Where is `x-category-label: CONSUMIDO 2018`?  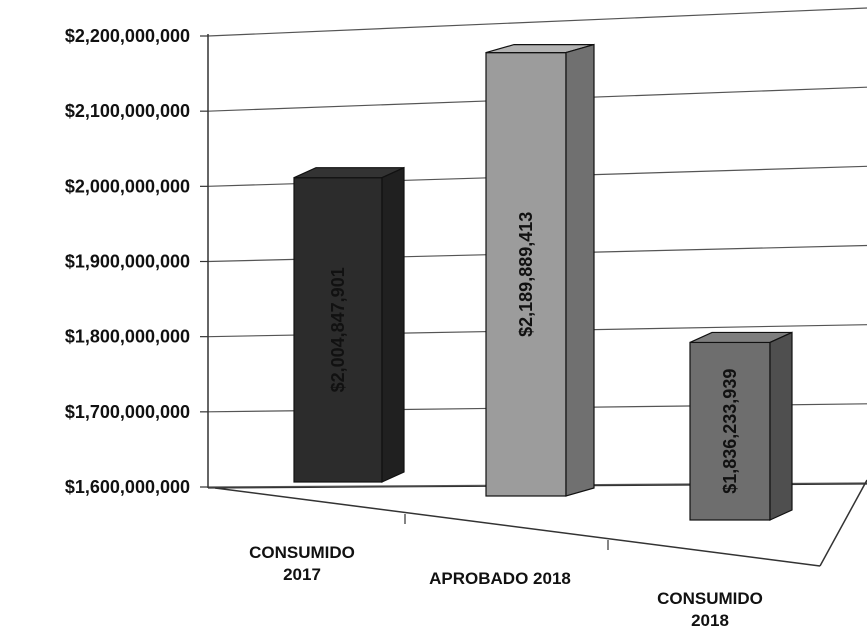 x-category-label: CONSUMIDO 2018 is located at coordinates (710, 609).